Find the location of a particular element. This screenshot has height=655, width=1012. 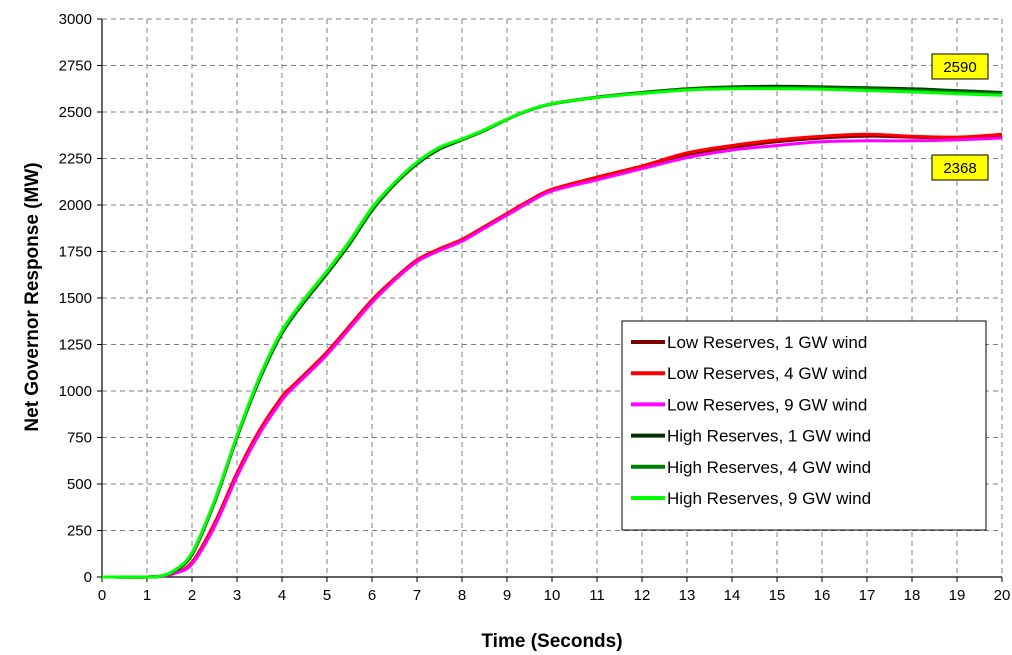

callouts: 2590 2368 is located at coordinates (960, 117).